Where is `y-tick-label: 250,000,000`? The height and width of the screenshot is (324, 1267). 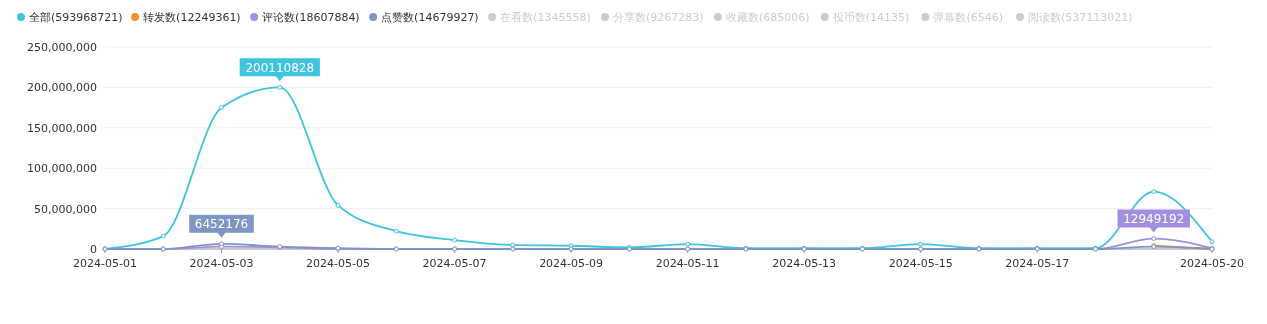
y-tick-label: 250,000,000 is located at coordinates (62, 47).